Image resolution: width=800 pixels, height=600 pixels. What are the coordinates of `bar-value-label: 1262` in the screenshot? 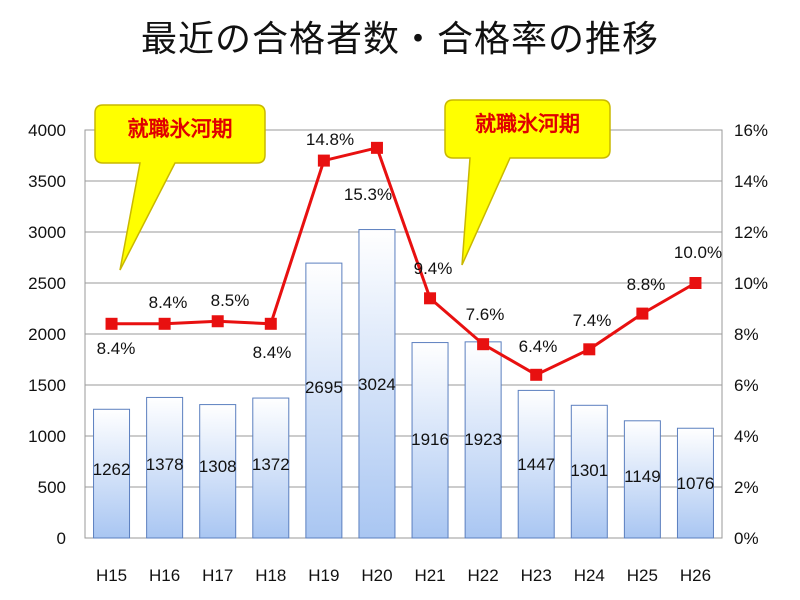 It's located at (112, 469).